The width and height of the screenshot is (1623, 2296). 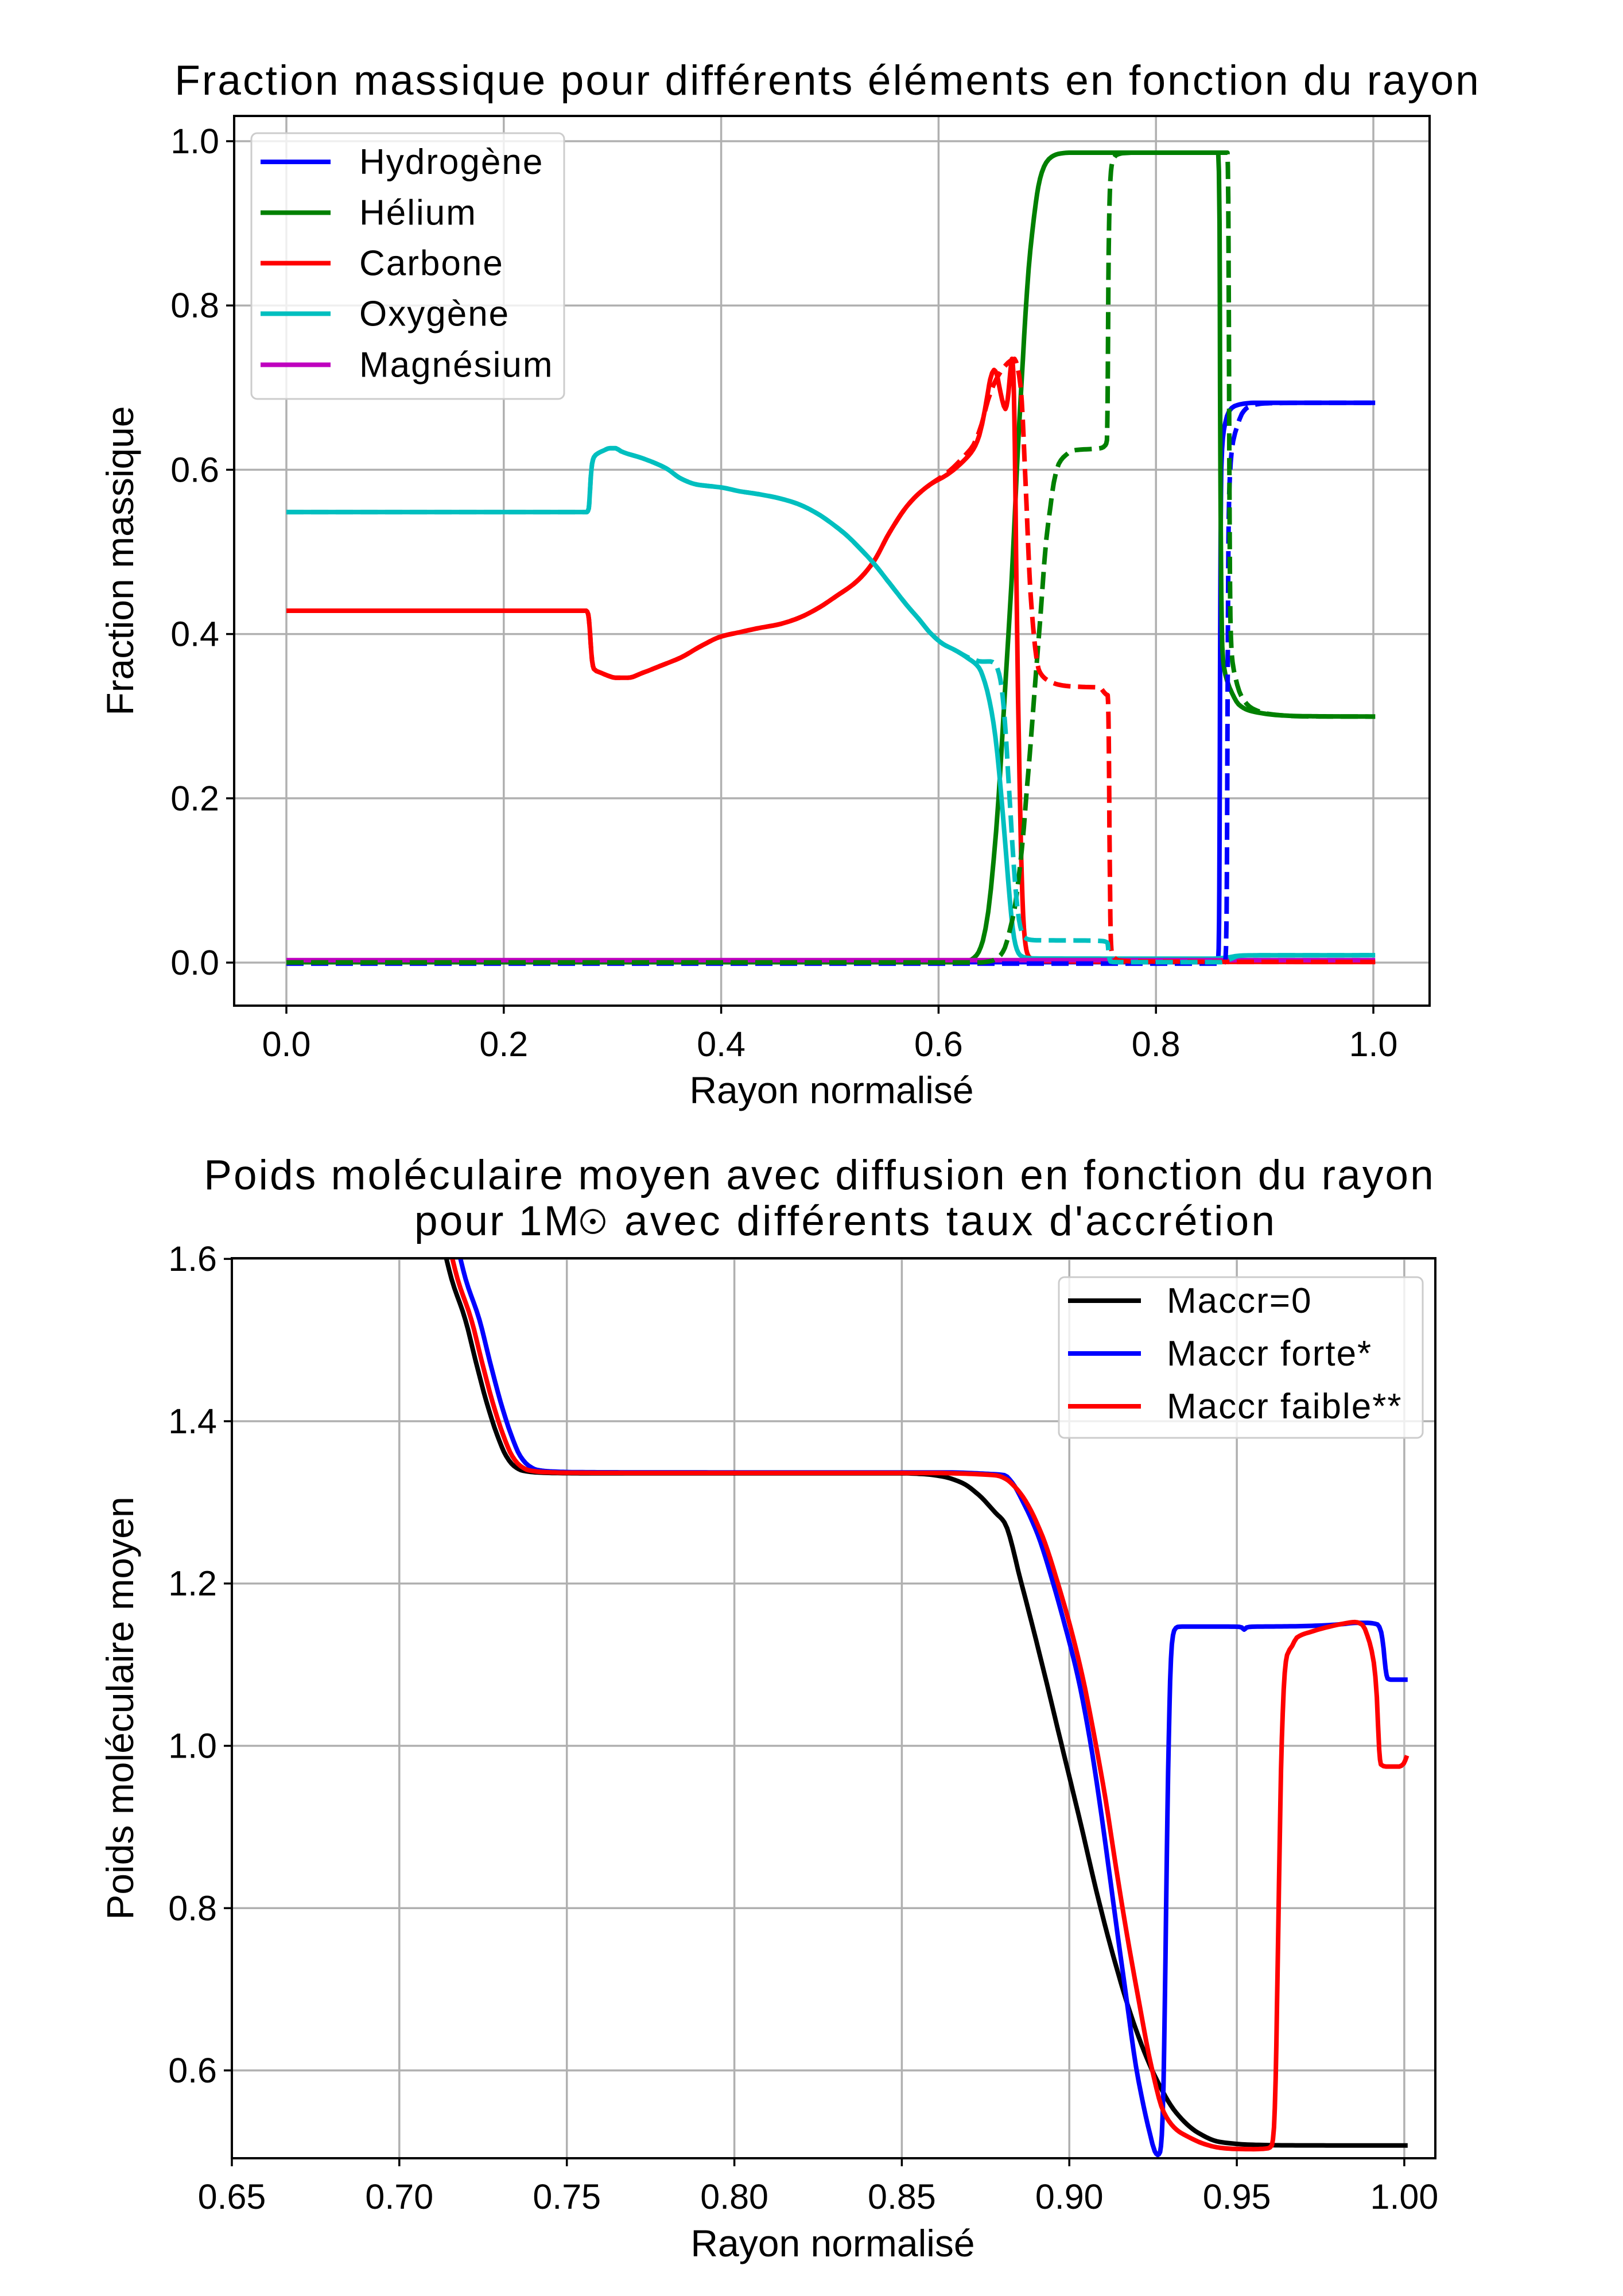 What do you see at coordinates (950, 1221) in the screenshot?
I see `svg-text:avec différents taux d'accréti: avec différents taux d'accrétion` at bounding box center [950, 1221].